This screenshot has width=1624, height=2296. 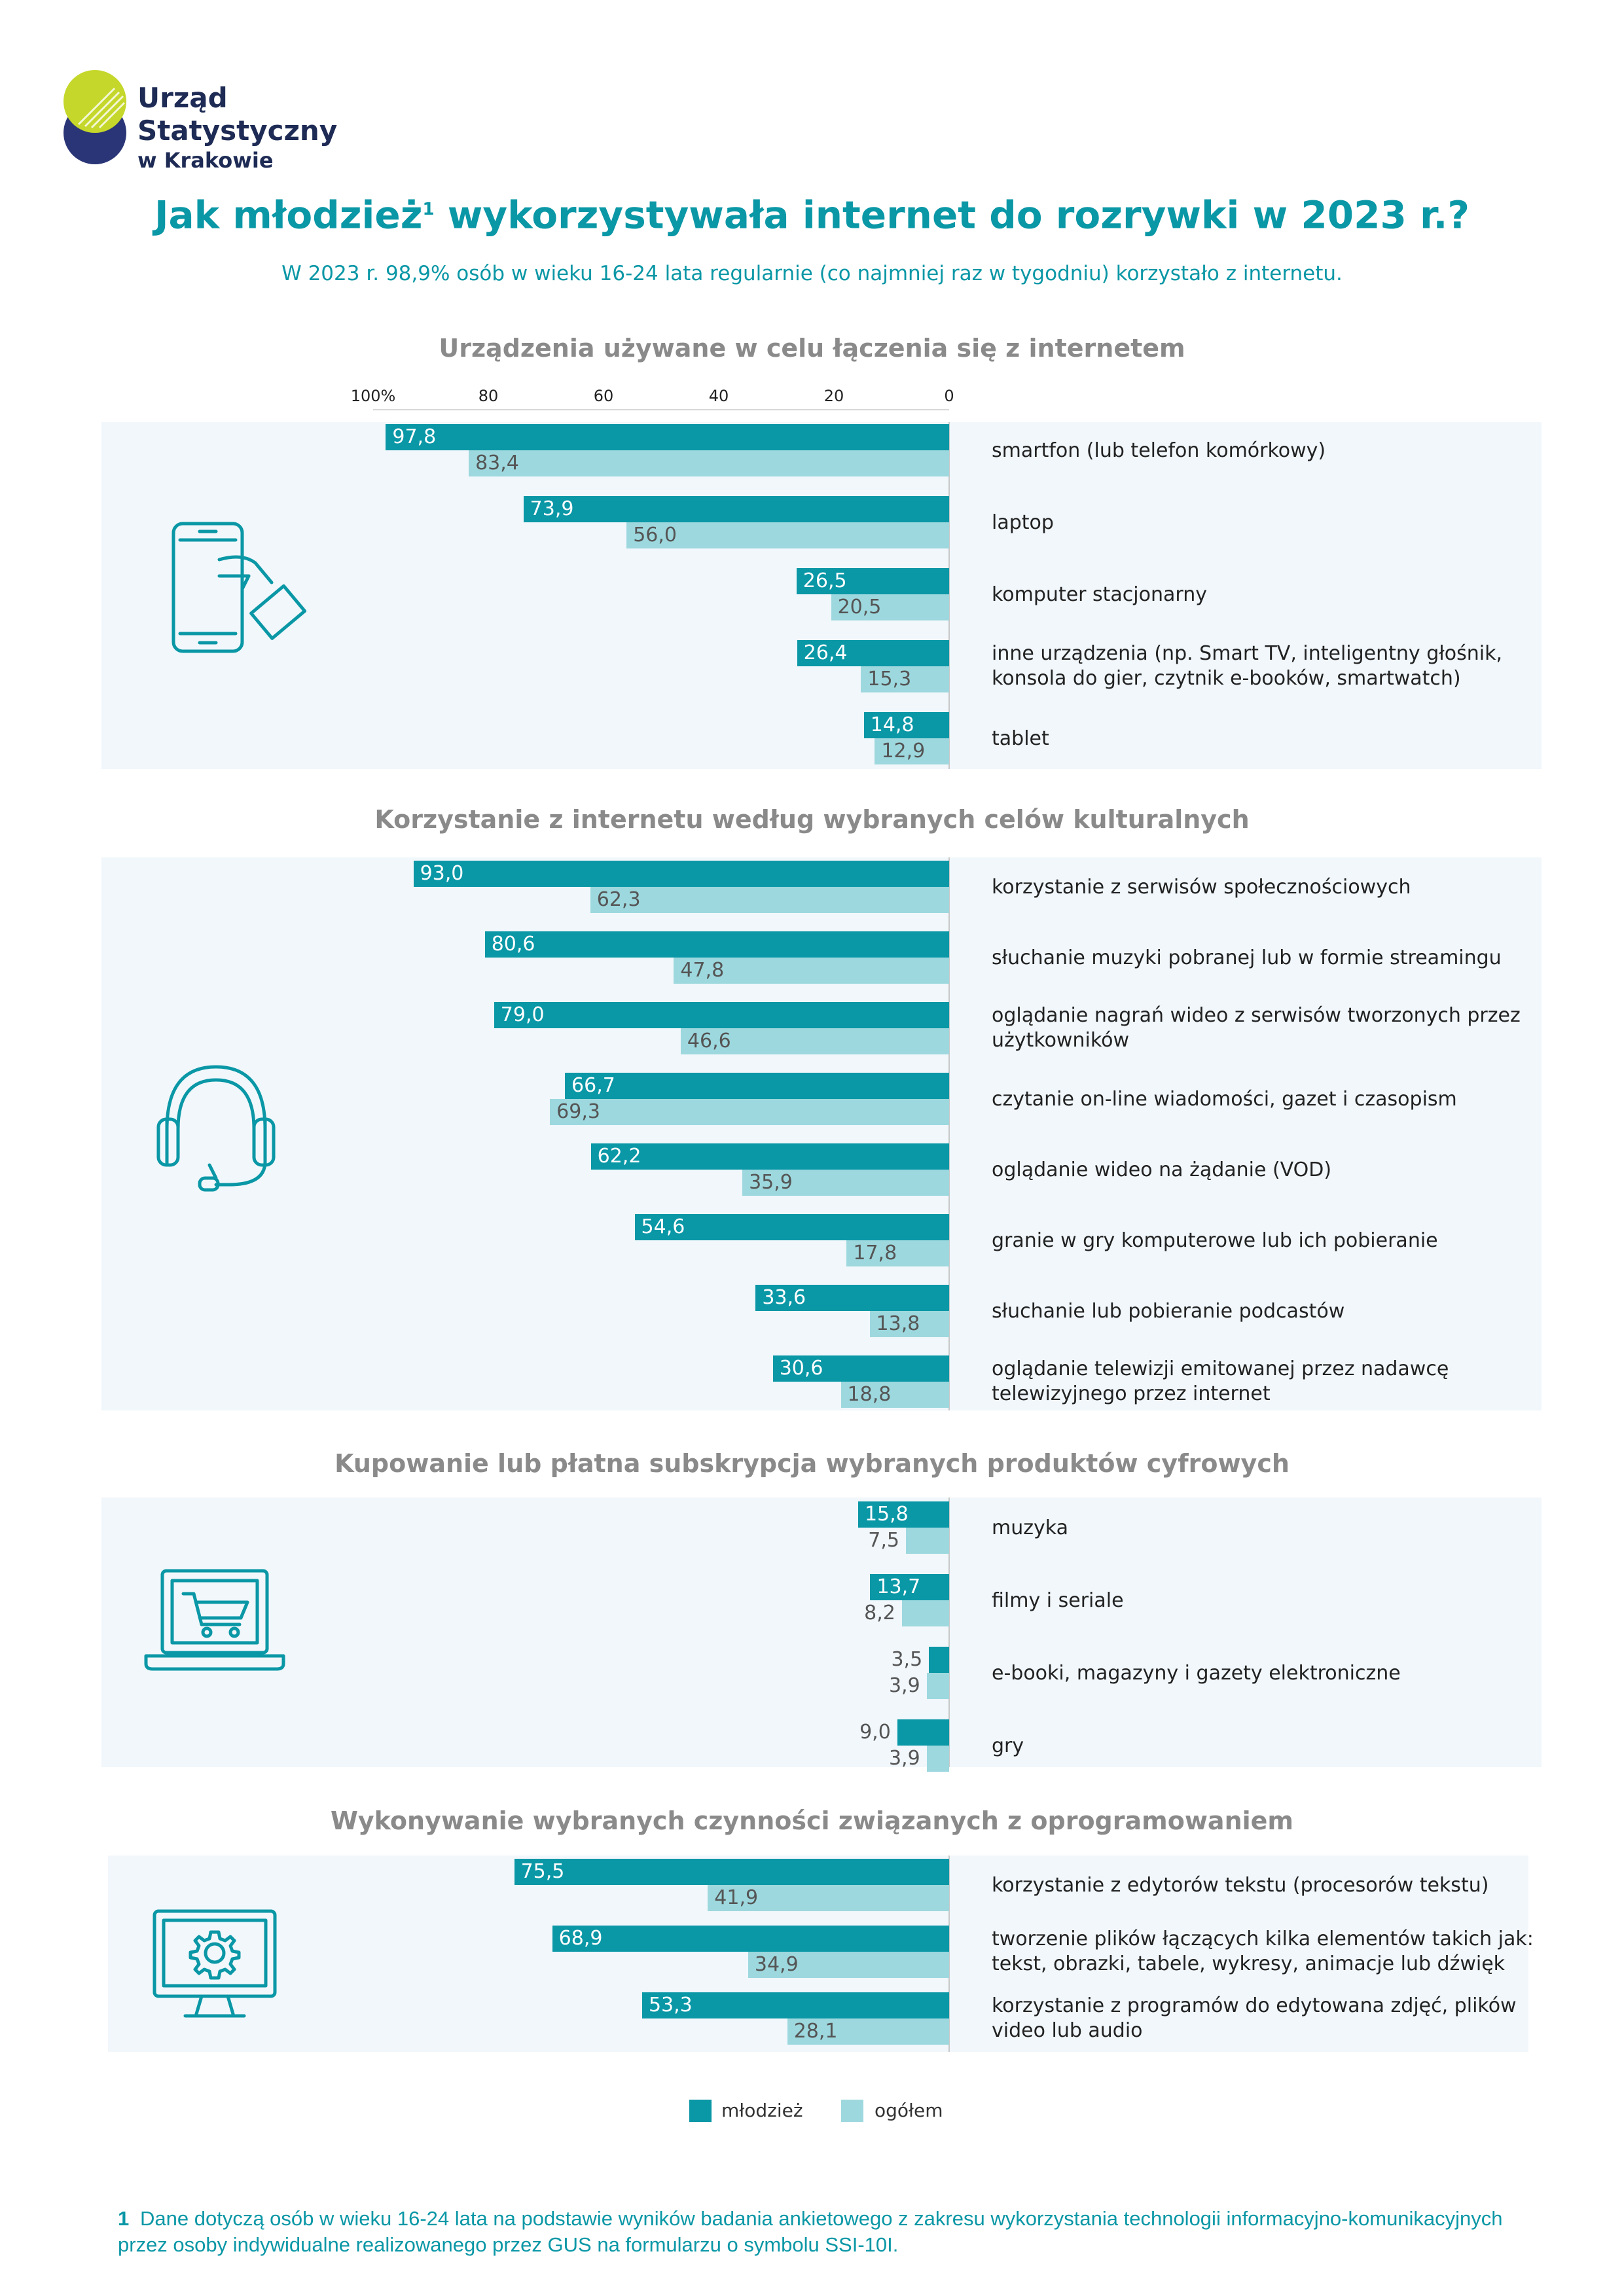 I want to click on axis-tick-label: 20, so click(x=833, y=396).